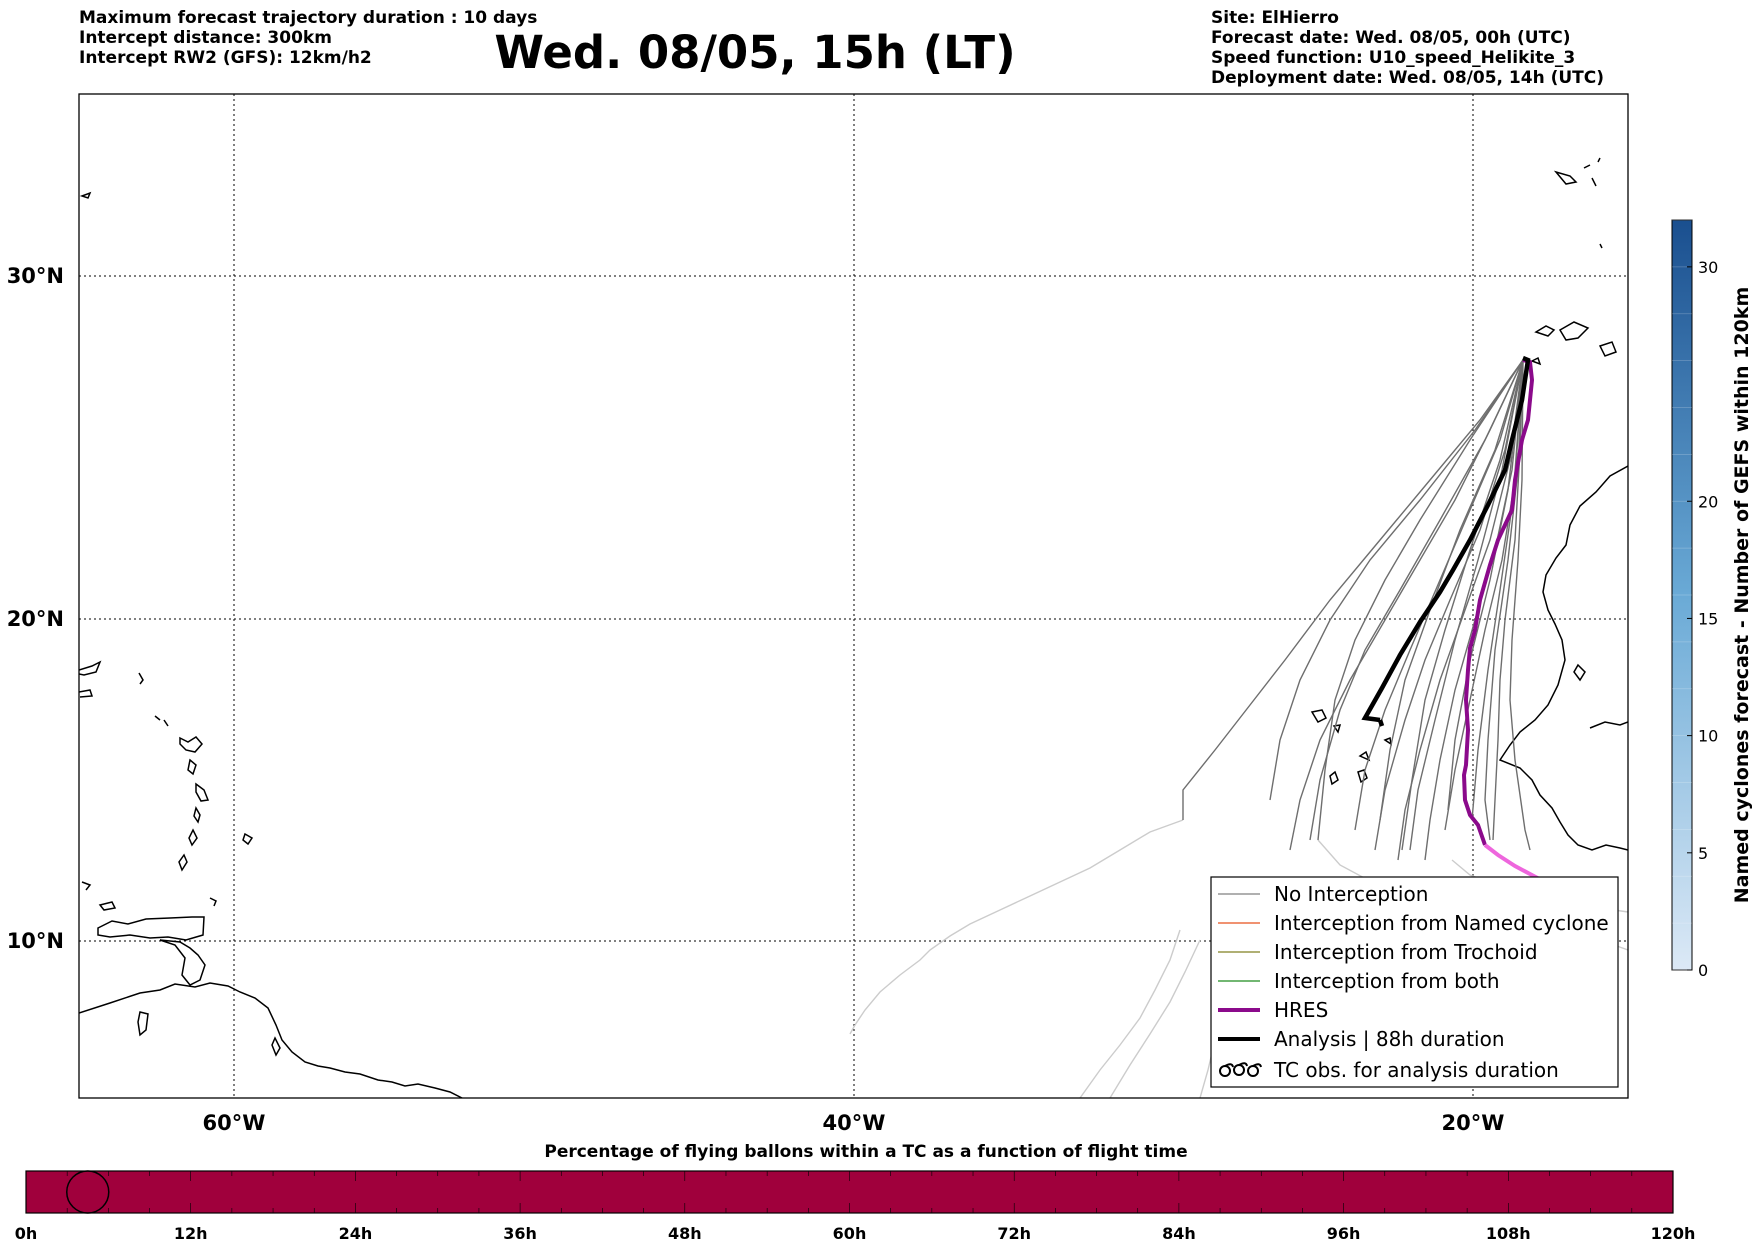 This screenshot has height=1241, width=1752. What do you see at coordinates (1179, 1232) in the screenshot?
I see `timeline-tick-label: 84h` at bounding box center [1179, 1232].